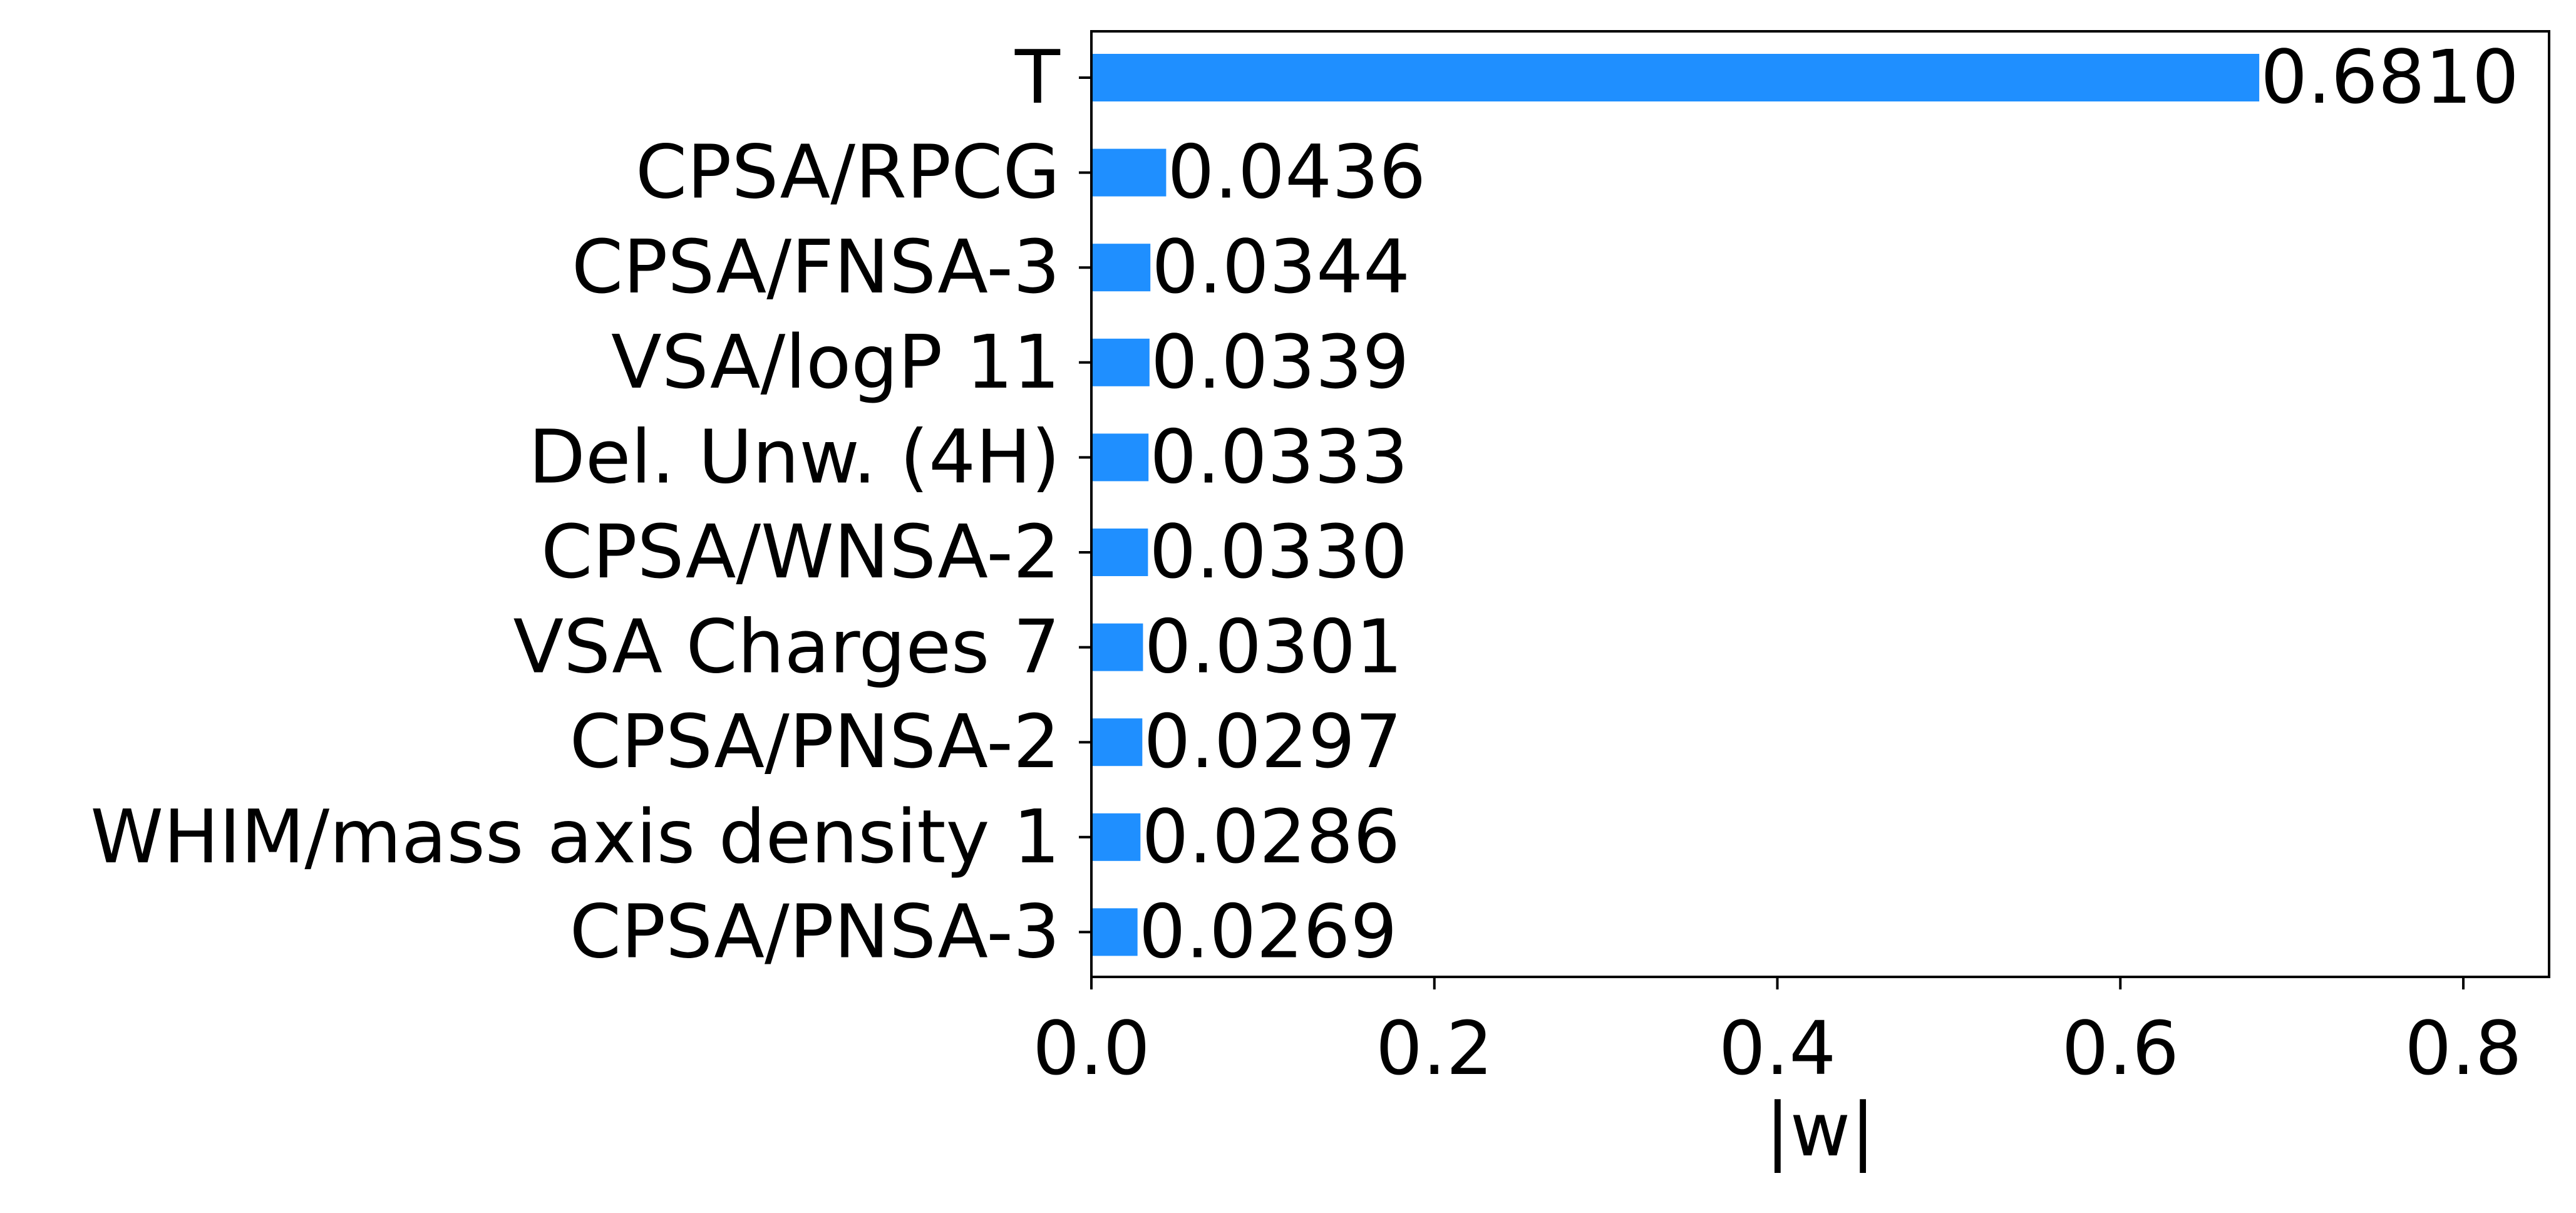  What do you see at coordinates (800, 551) in the screenshot?
I see `y-tick-label: CPSA/WNSA-2` at bounding box center [800, 551].